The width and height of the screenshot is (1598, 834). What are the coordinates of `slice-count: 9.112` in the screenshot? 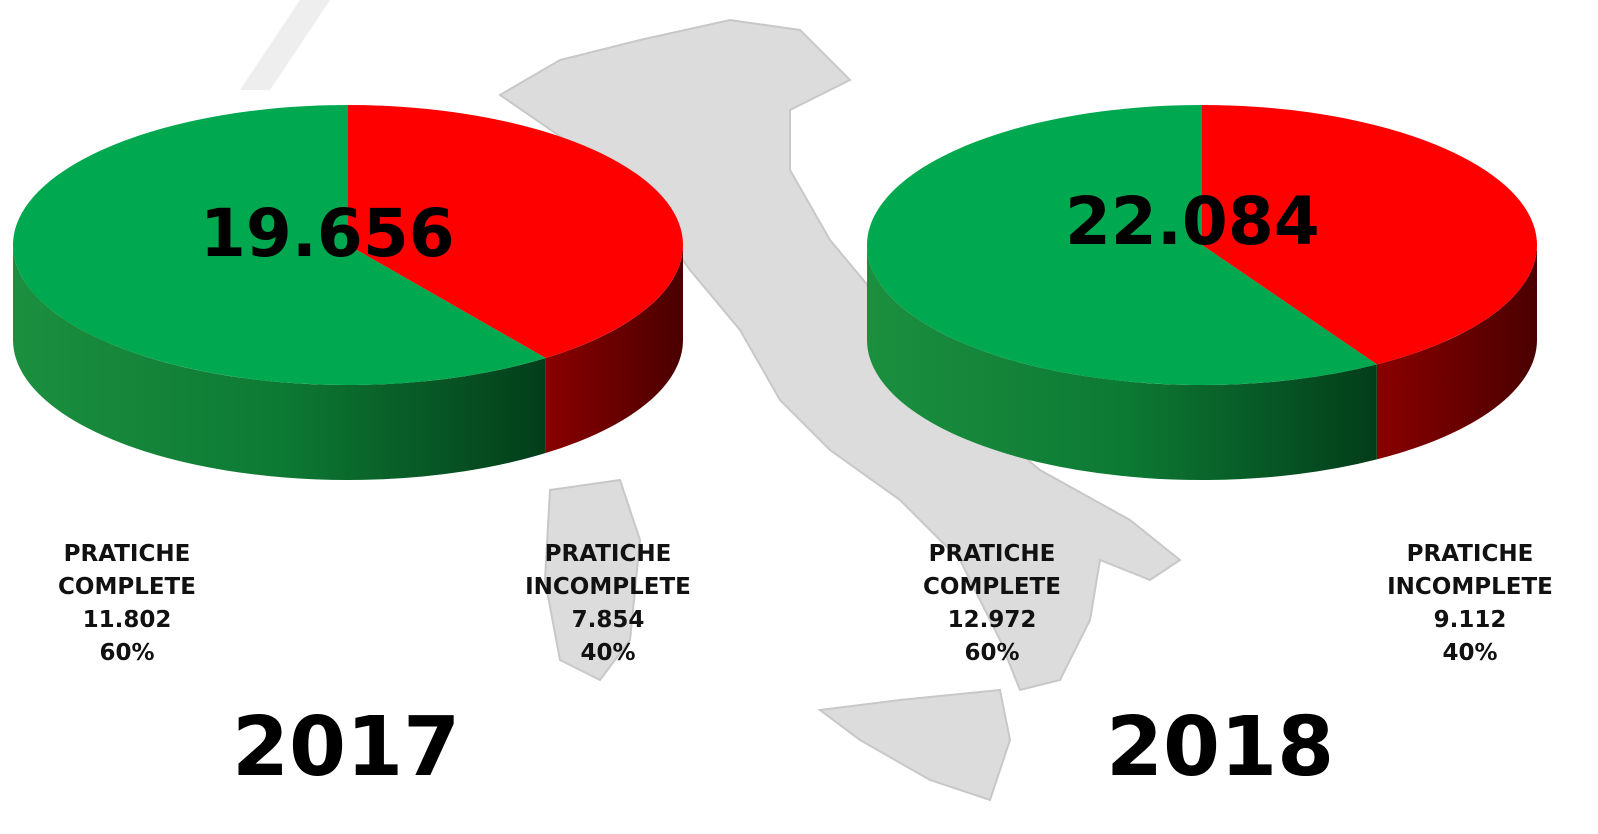 It's located at (1470, 620).